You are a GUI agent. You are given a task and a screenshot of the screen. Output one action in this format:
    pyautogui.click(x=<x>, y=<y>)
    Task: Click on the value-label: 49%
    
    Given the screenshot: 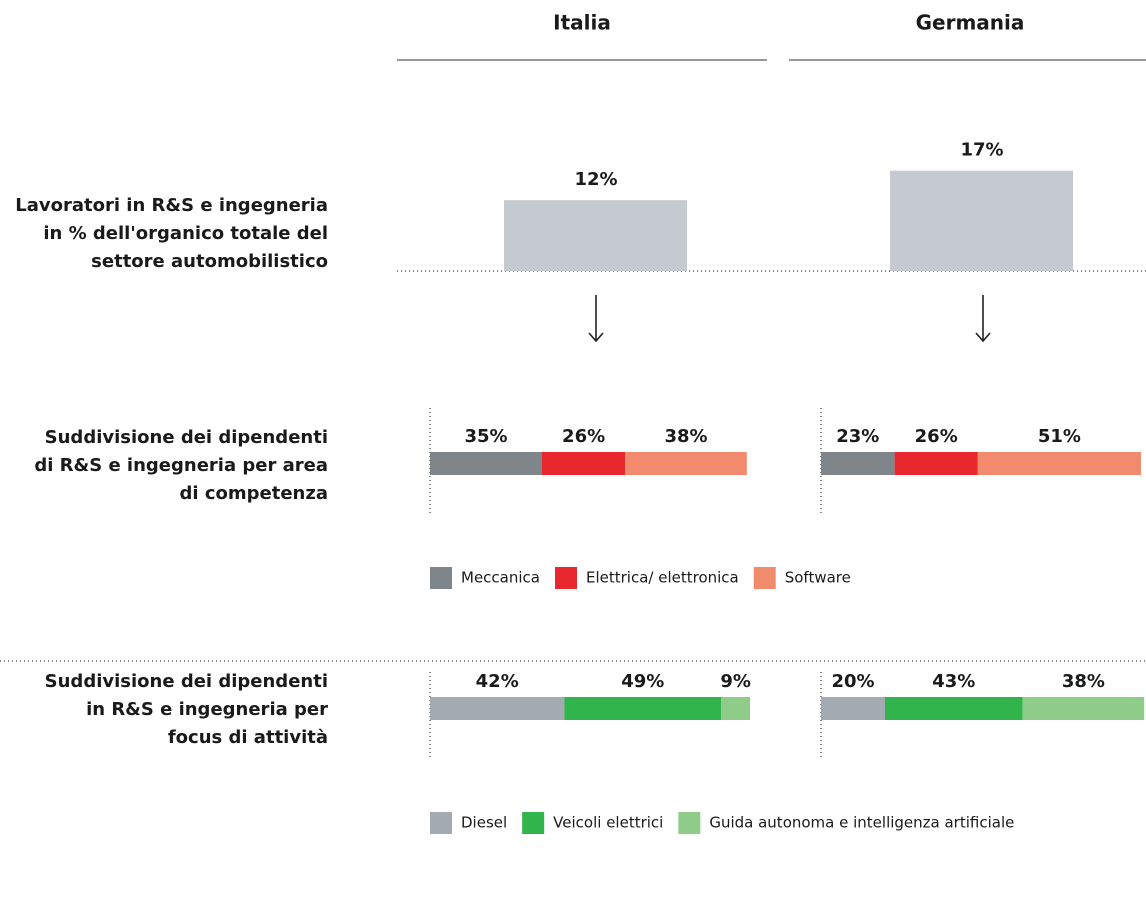 What is the action you would take?
    pyautogui.click(x=642, y=681)
    